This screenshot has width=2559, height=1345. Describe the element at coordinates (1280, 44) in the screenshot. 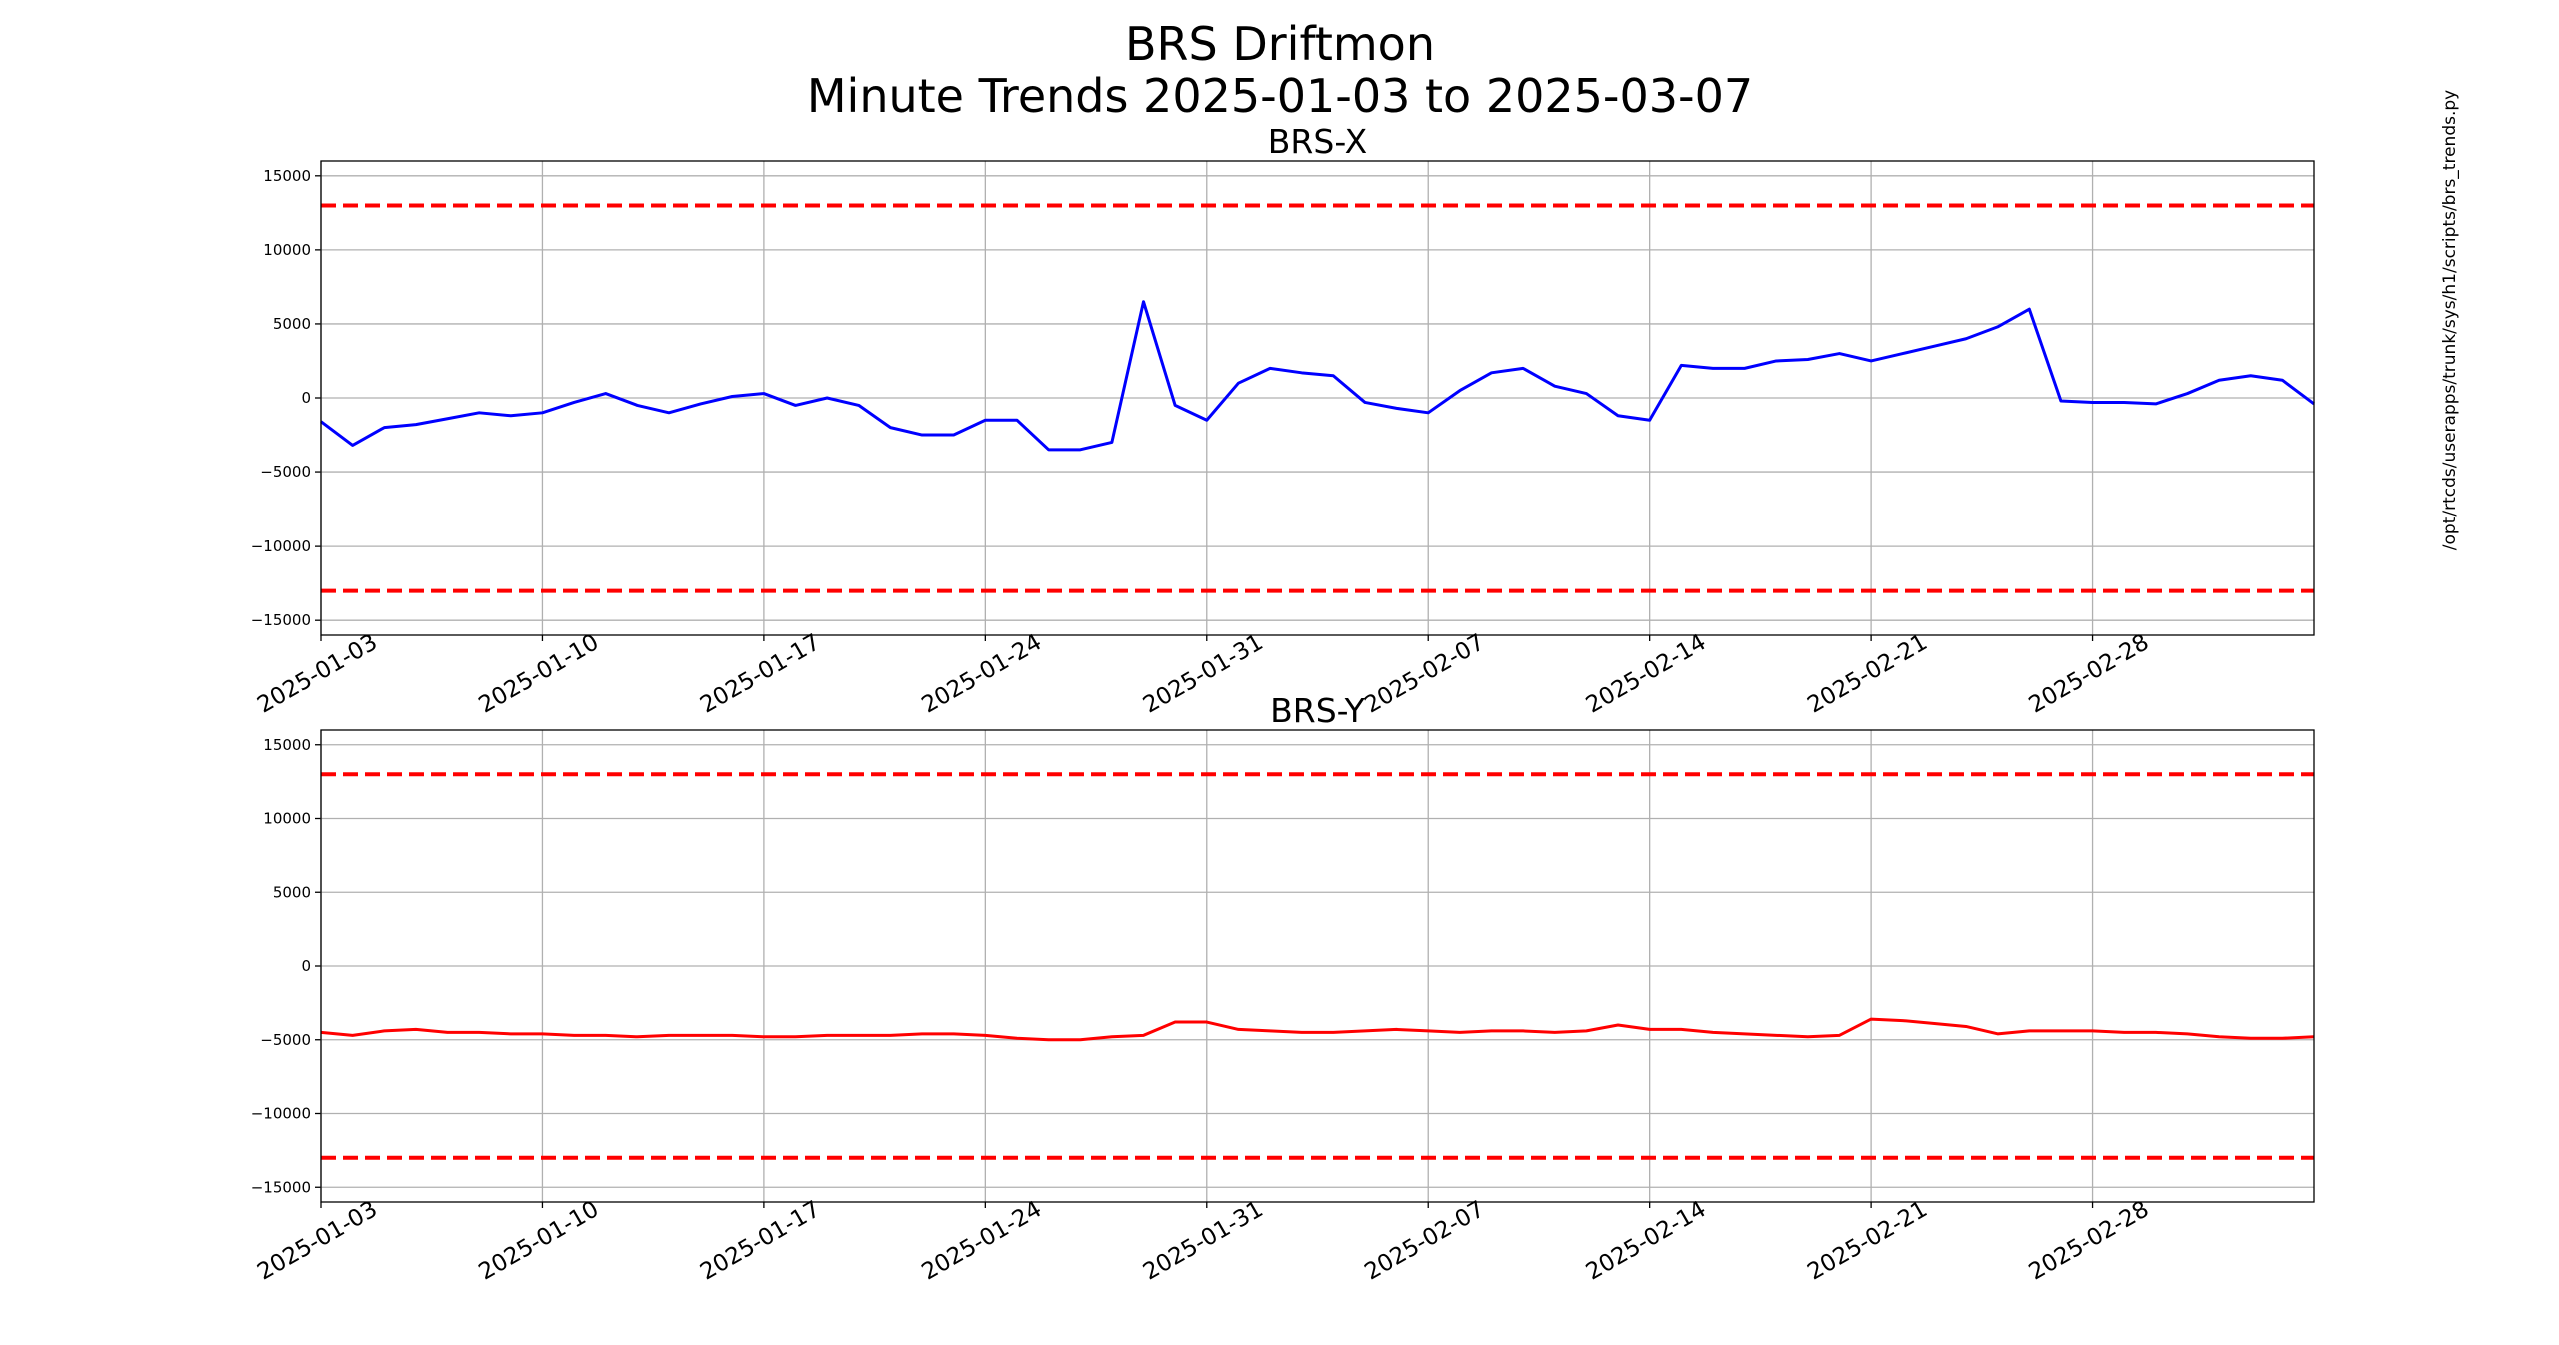

I see `figure-title: BRS Driftmon` at that location.